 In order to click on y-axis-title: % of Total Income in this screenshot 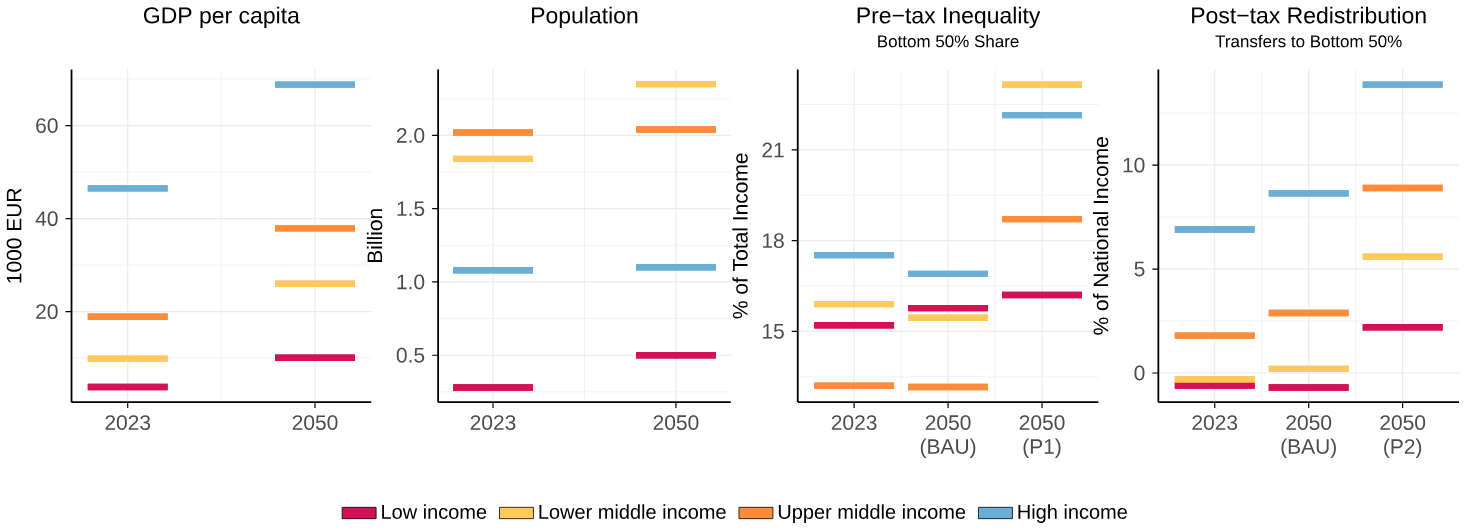, I will do `click(740, 236)`.